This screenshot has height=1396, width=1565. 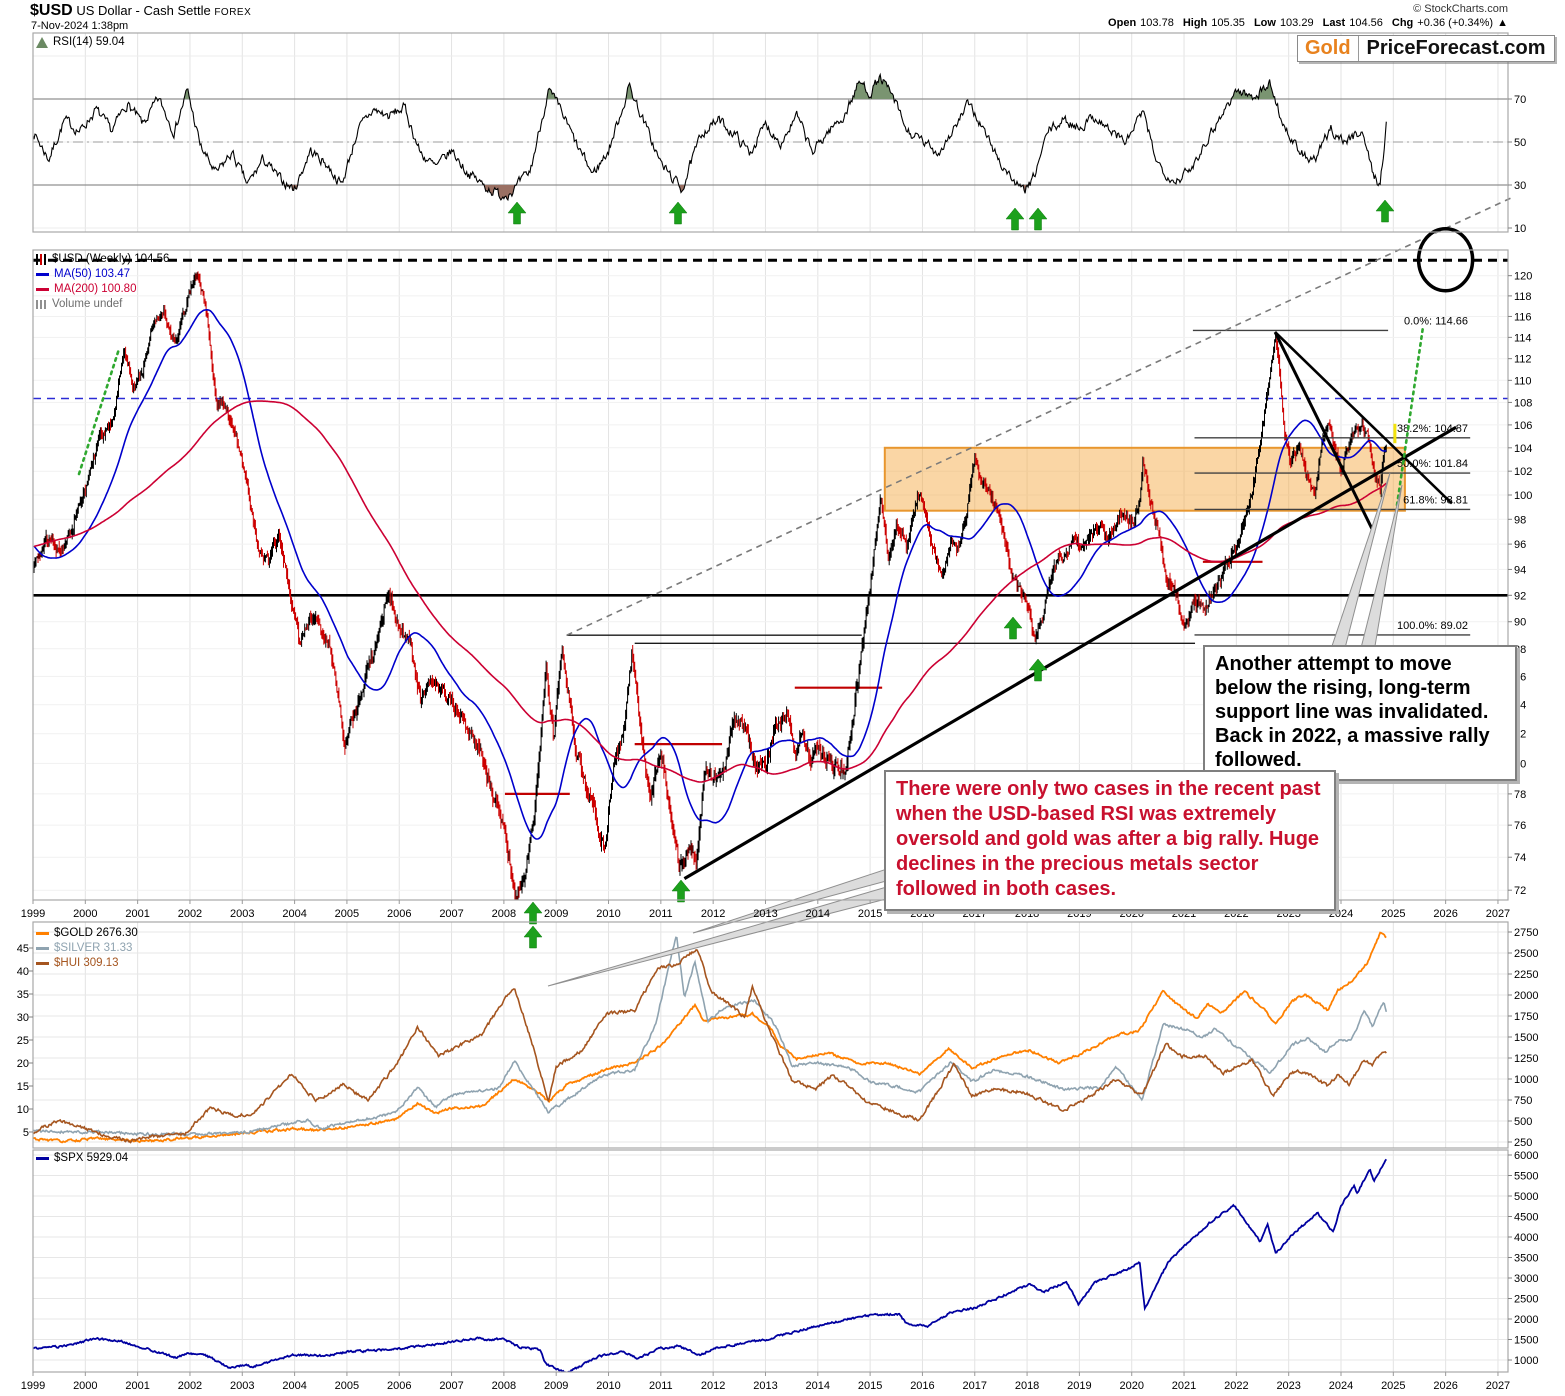 I want to click on usd-symbol-legend: $USD (Weekly) 104.56, so click(x=111, y=259).